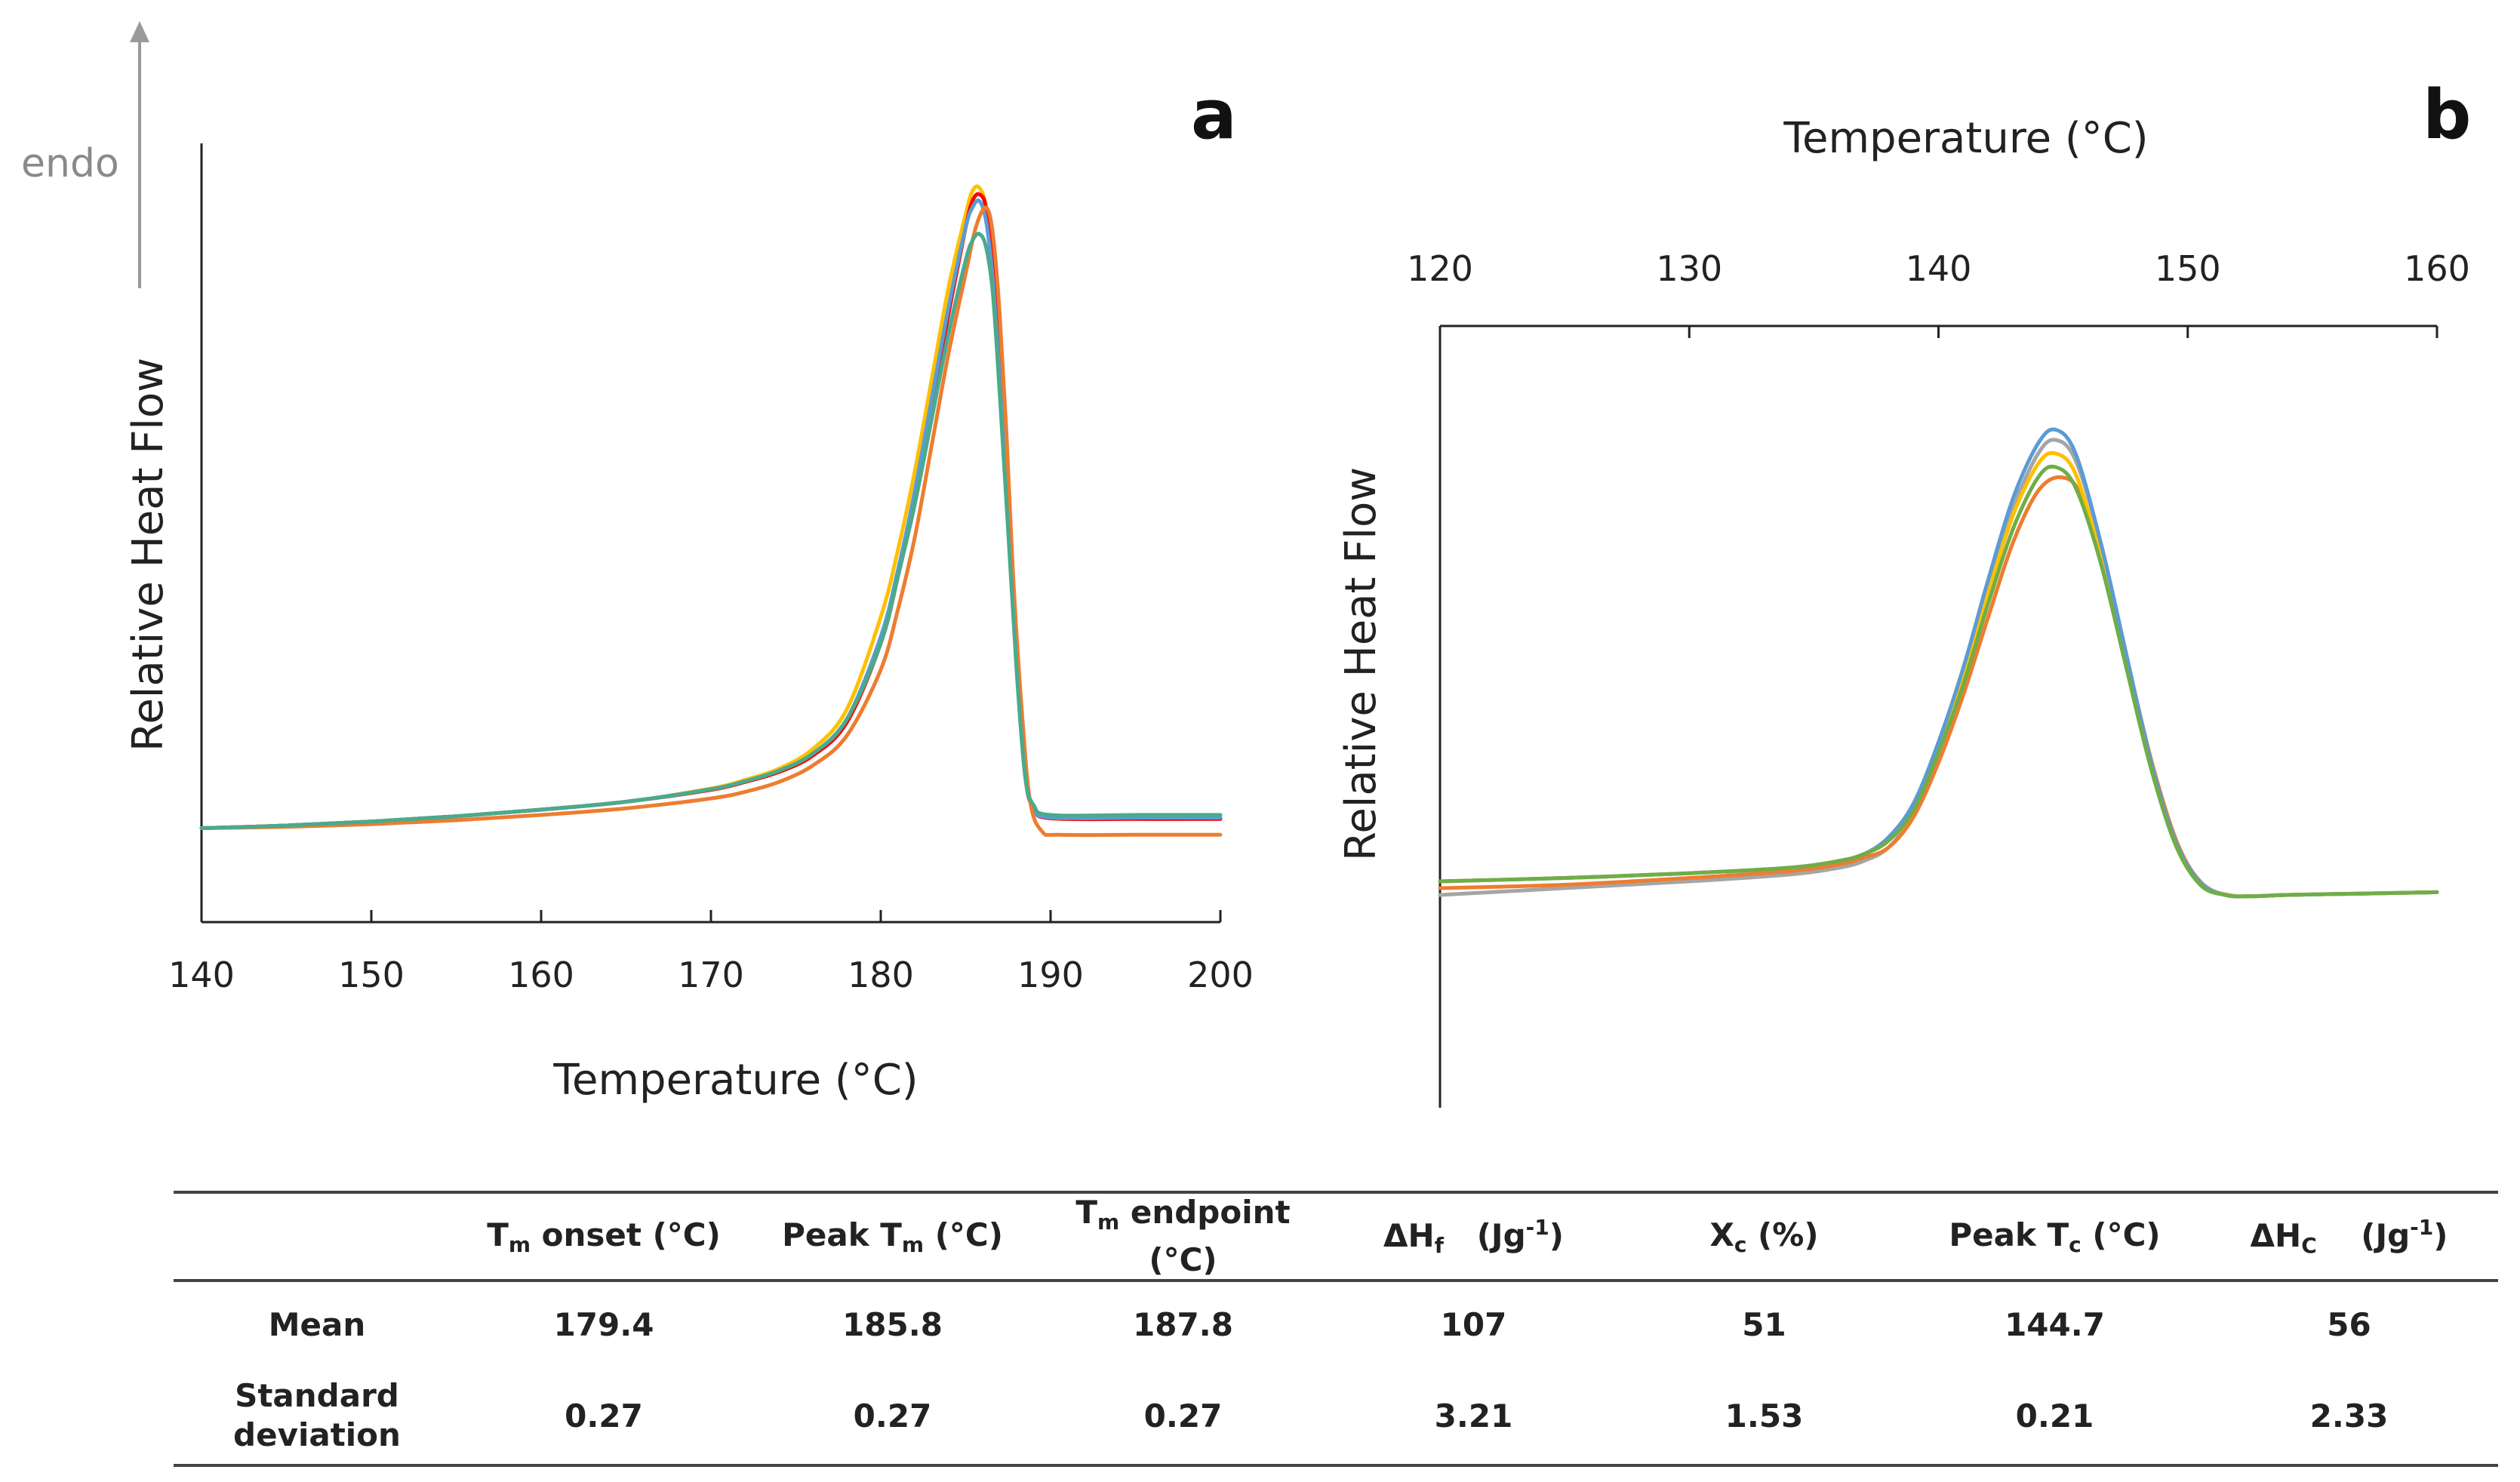 The image size is (2520, 1482). I want to click on panel-b-x-tick-label: 120, so click(1440, 269).